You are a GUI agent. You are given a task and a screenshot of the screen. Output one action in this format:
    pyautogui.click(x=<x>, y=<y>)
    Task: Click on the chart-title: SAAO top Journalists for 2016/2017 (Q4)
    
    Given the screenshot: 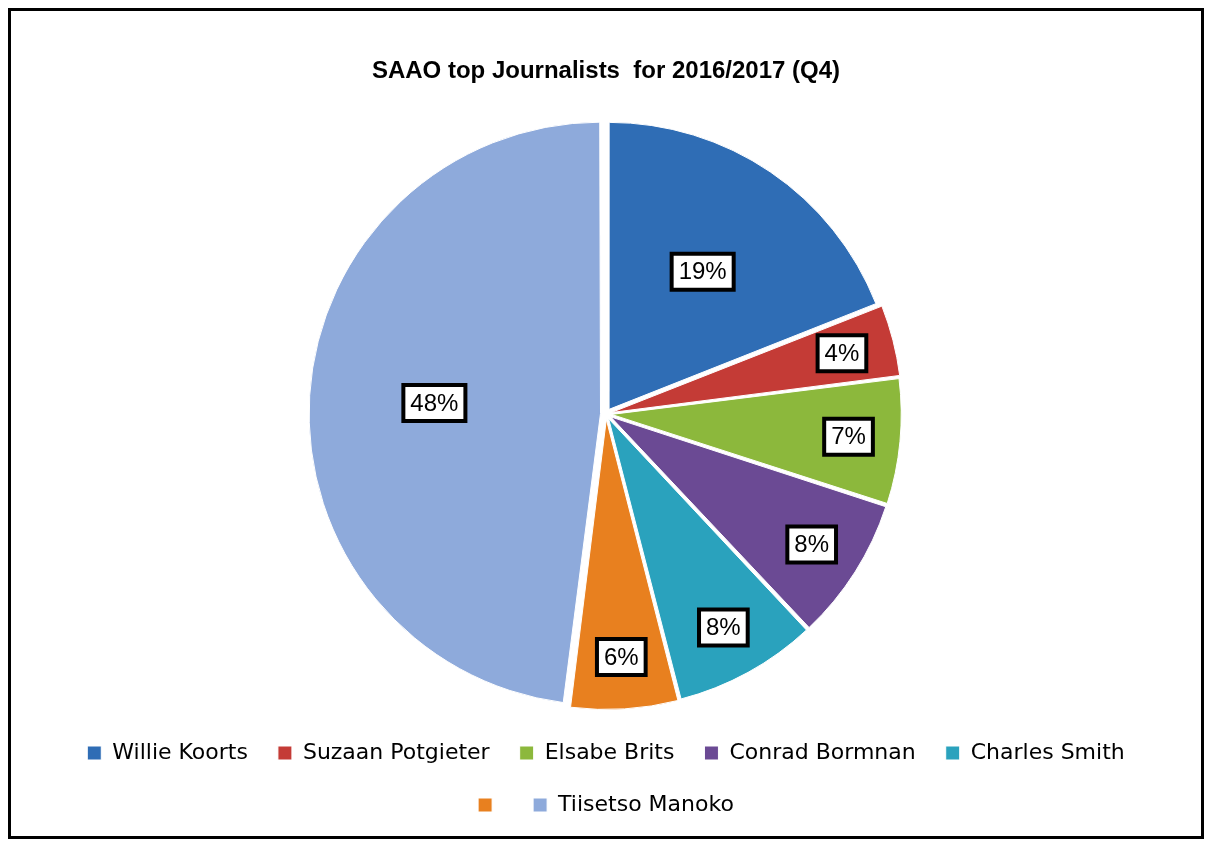 What is the action you would take?
    pyautogui.click(x=606, y=70)
    